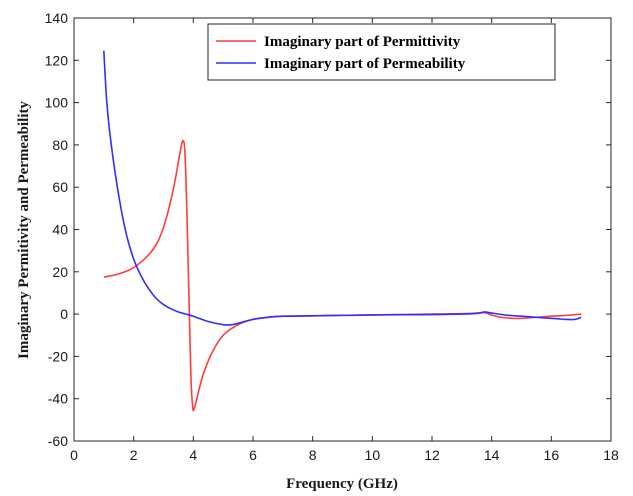 The image size is (633, 496). Describe the element at coordinates (362, 42) in the screenshot. I see `legend-label-permittivity: Imaginary part of Permittivity` at that location.